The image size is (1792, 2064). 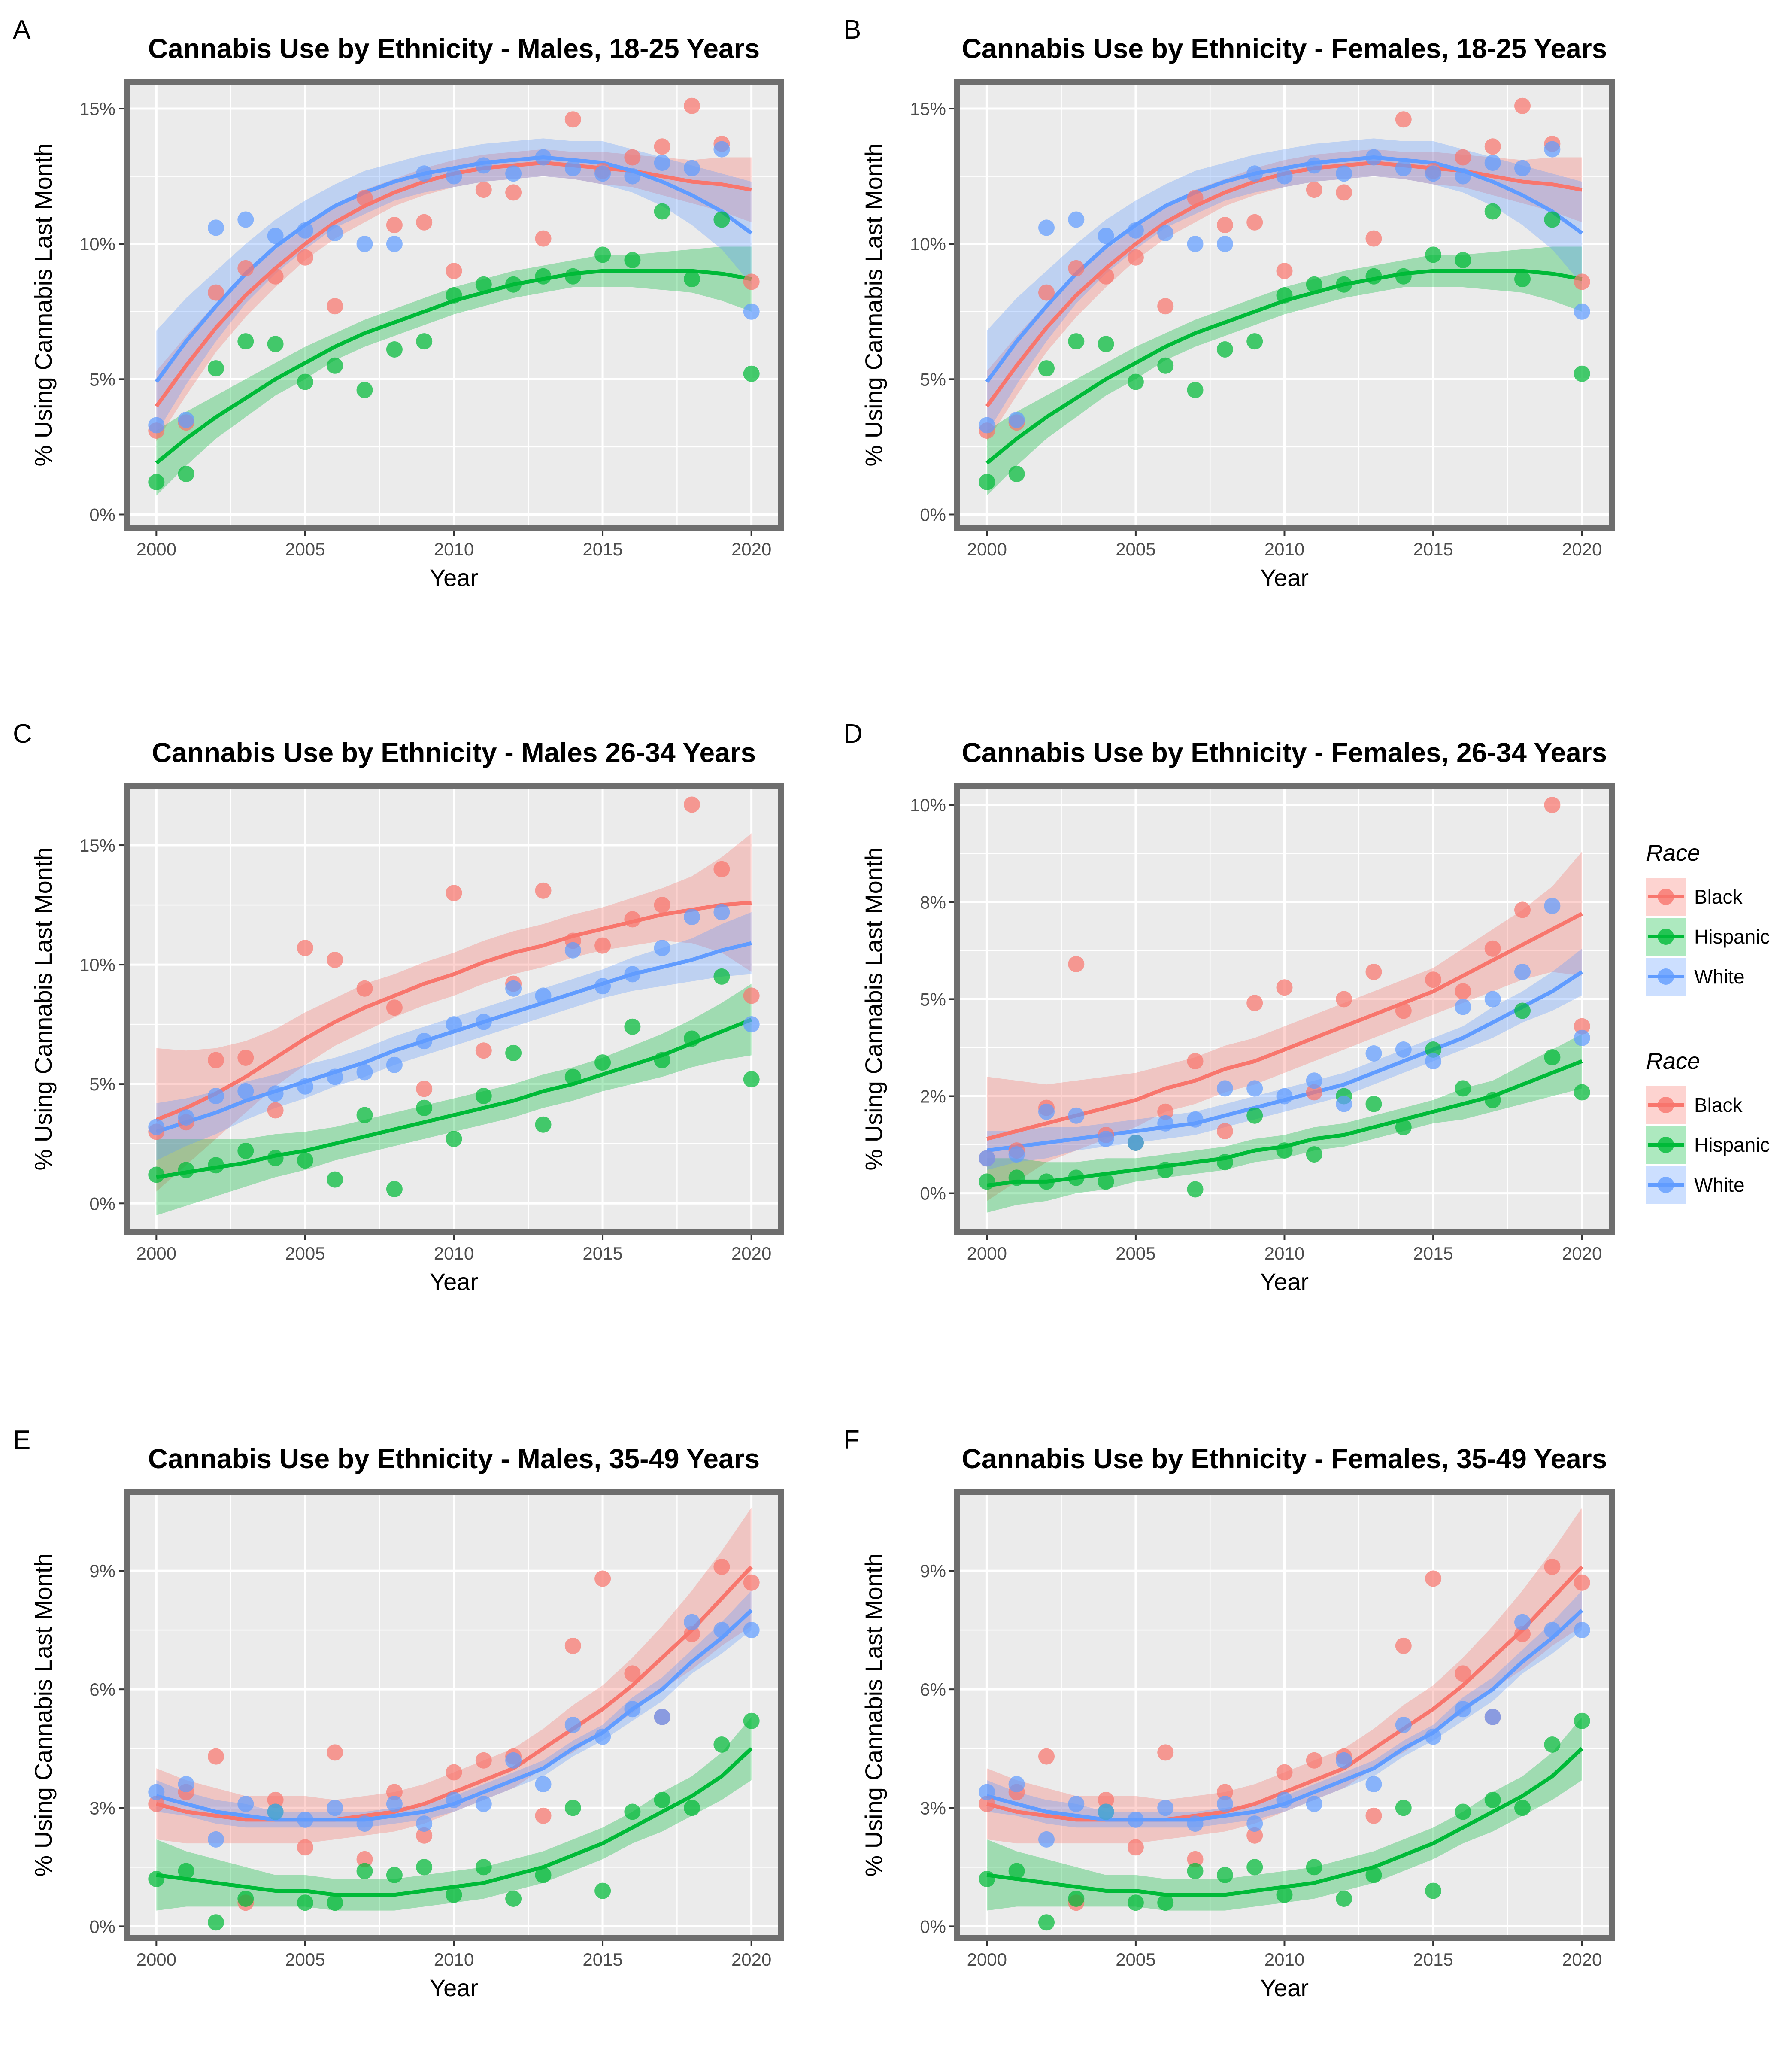 What do you see at coordinates (933, 1571) in the screenshot?
I see `y-tick-label: 9%` at bounding box center [933, 1571].